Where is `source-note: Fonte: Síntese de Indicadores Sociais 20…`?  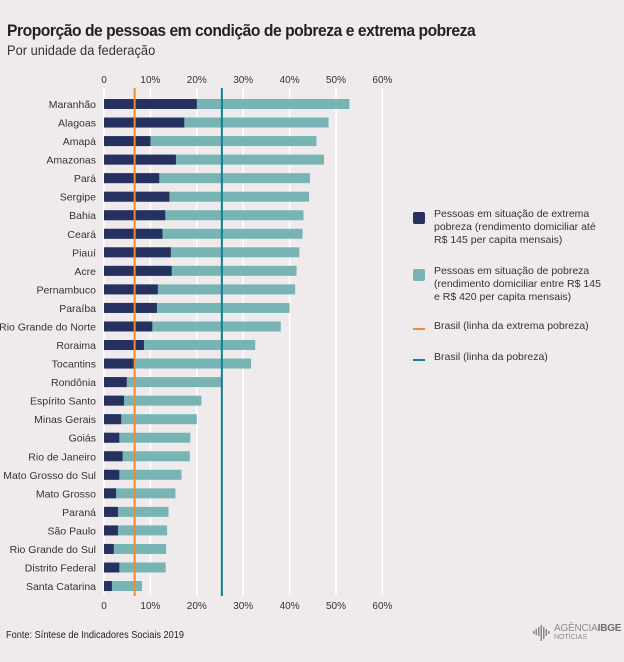 source-note: Fonte: Síntese de Indicadores Sociais 20… is located at coordinates (95, 635).